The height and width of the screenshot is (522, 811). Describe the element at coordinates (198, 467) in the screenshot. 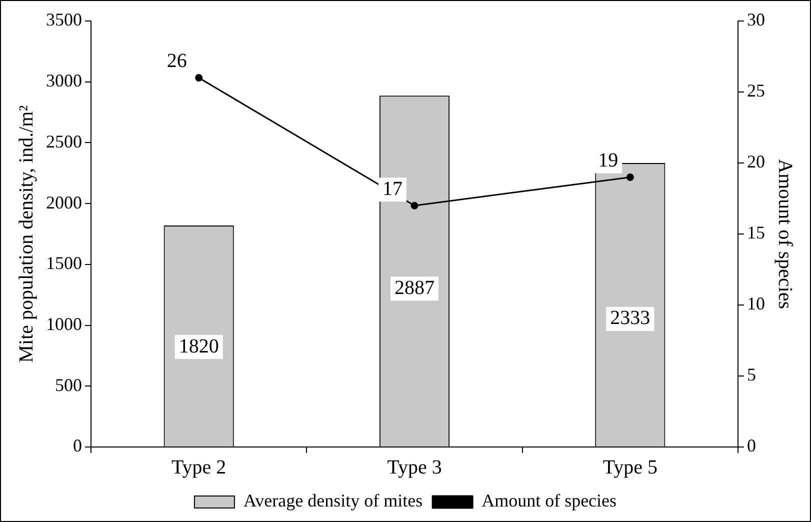

I see `x-tick-label: Type 2` at that location.